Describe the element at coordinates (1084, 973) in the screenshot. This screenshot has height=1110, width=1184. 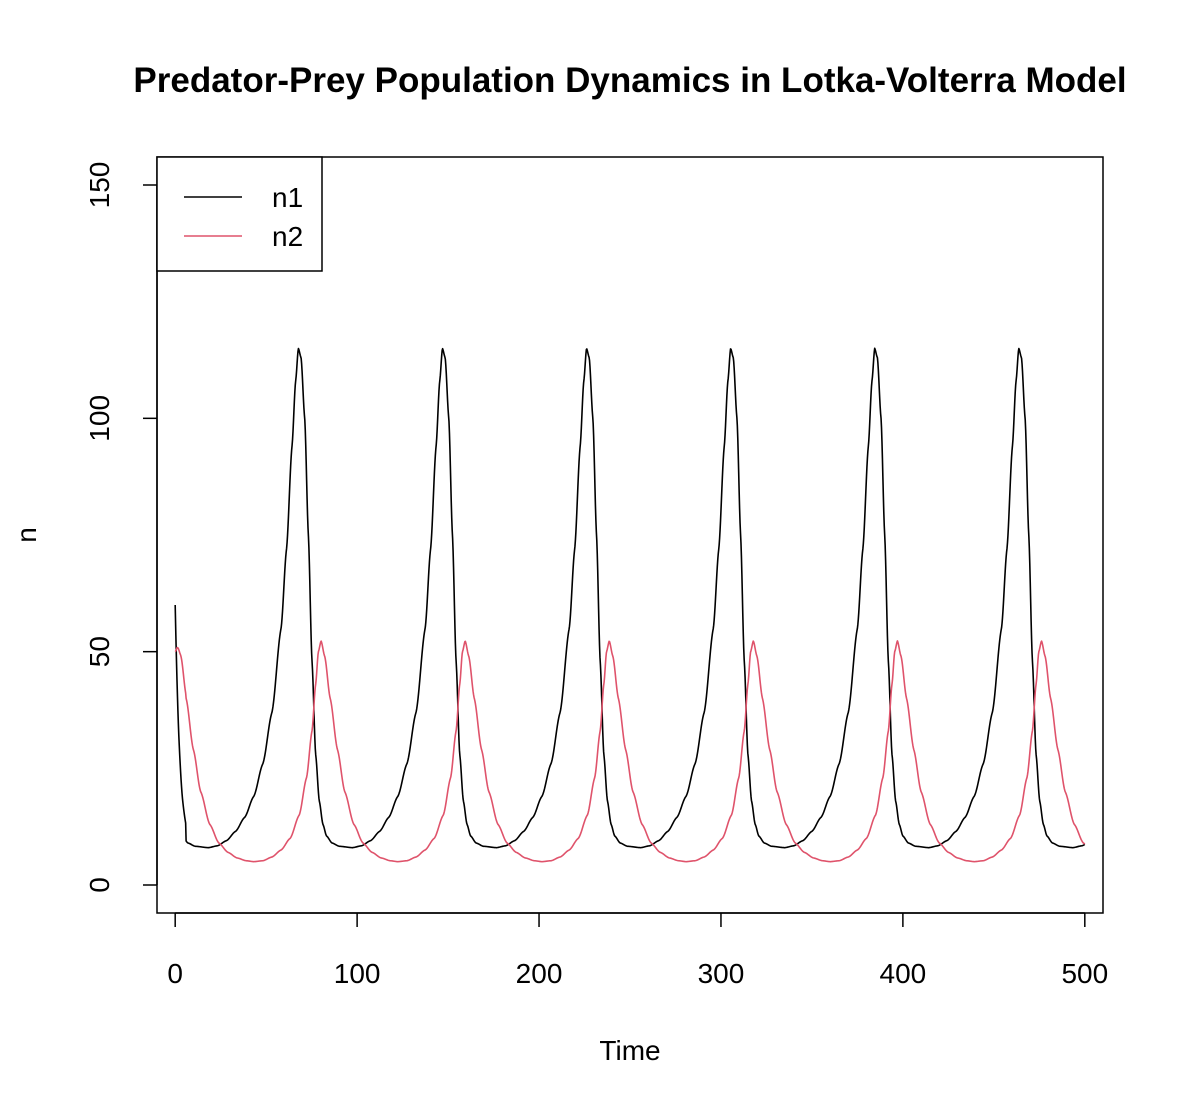
I see `x-tick-label: 500` at that location.